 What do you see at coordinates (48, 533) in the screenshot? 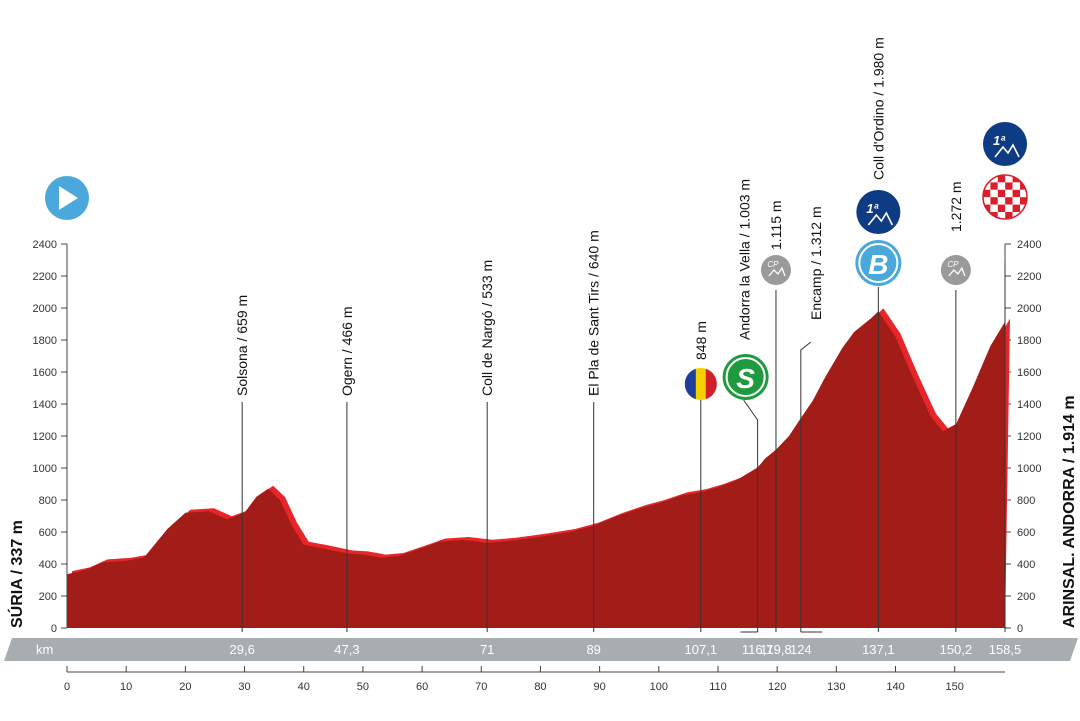
I see `y-tick-label-left: 600` at bounding box center [48, 533].